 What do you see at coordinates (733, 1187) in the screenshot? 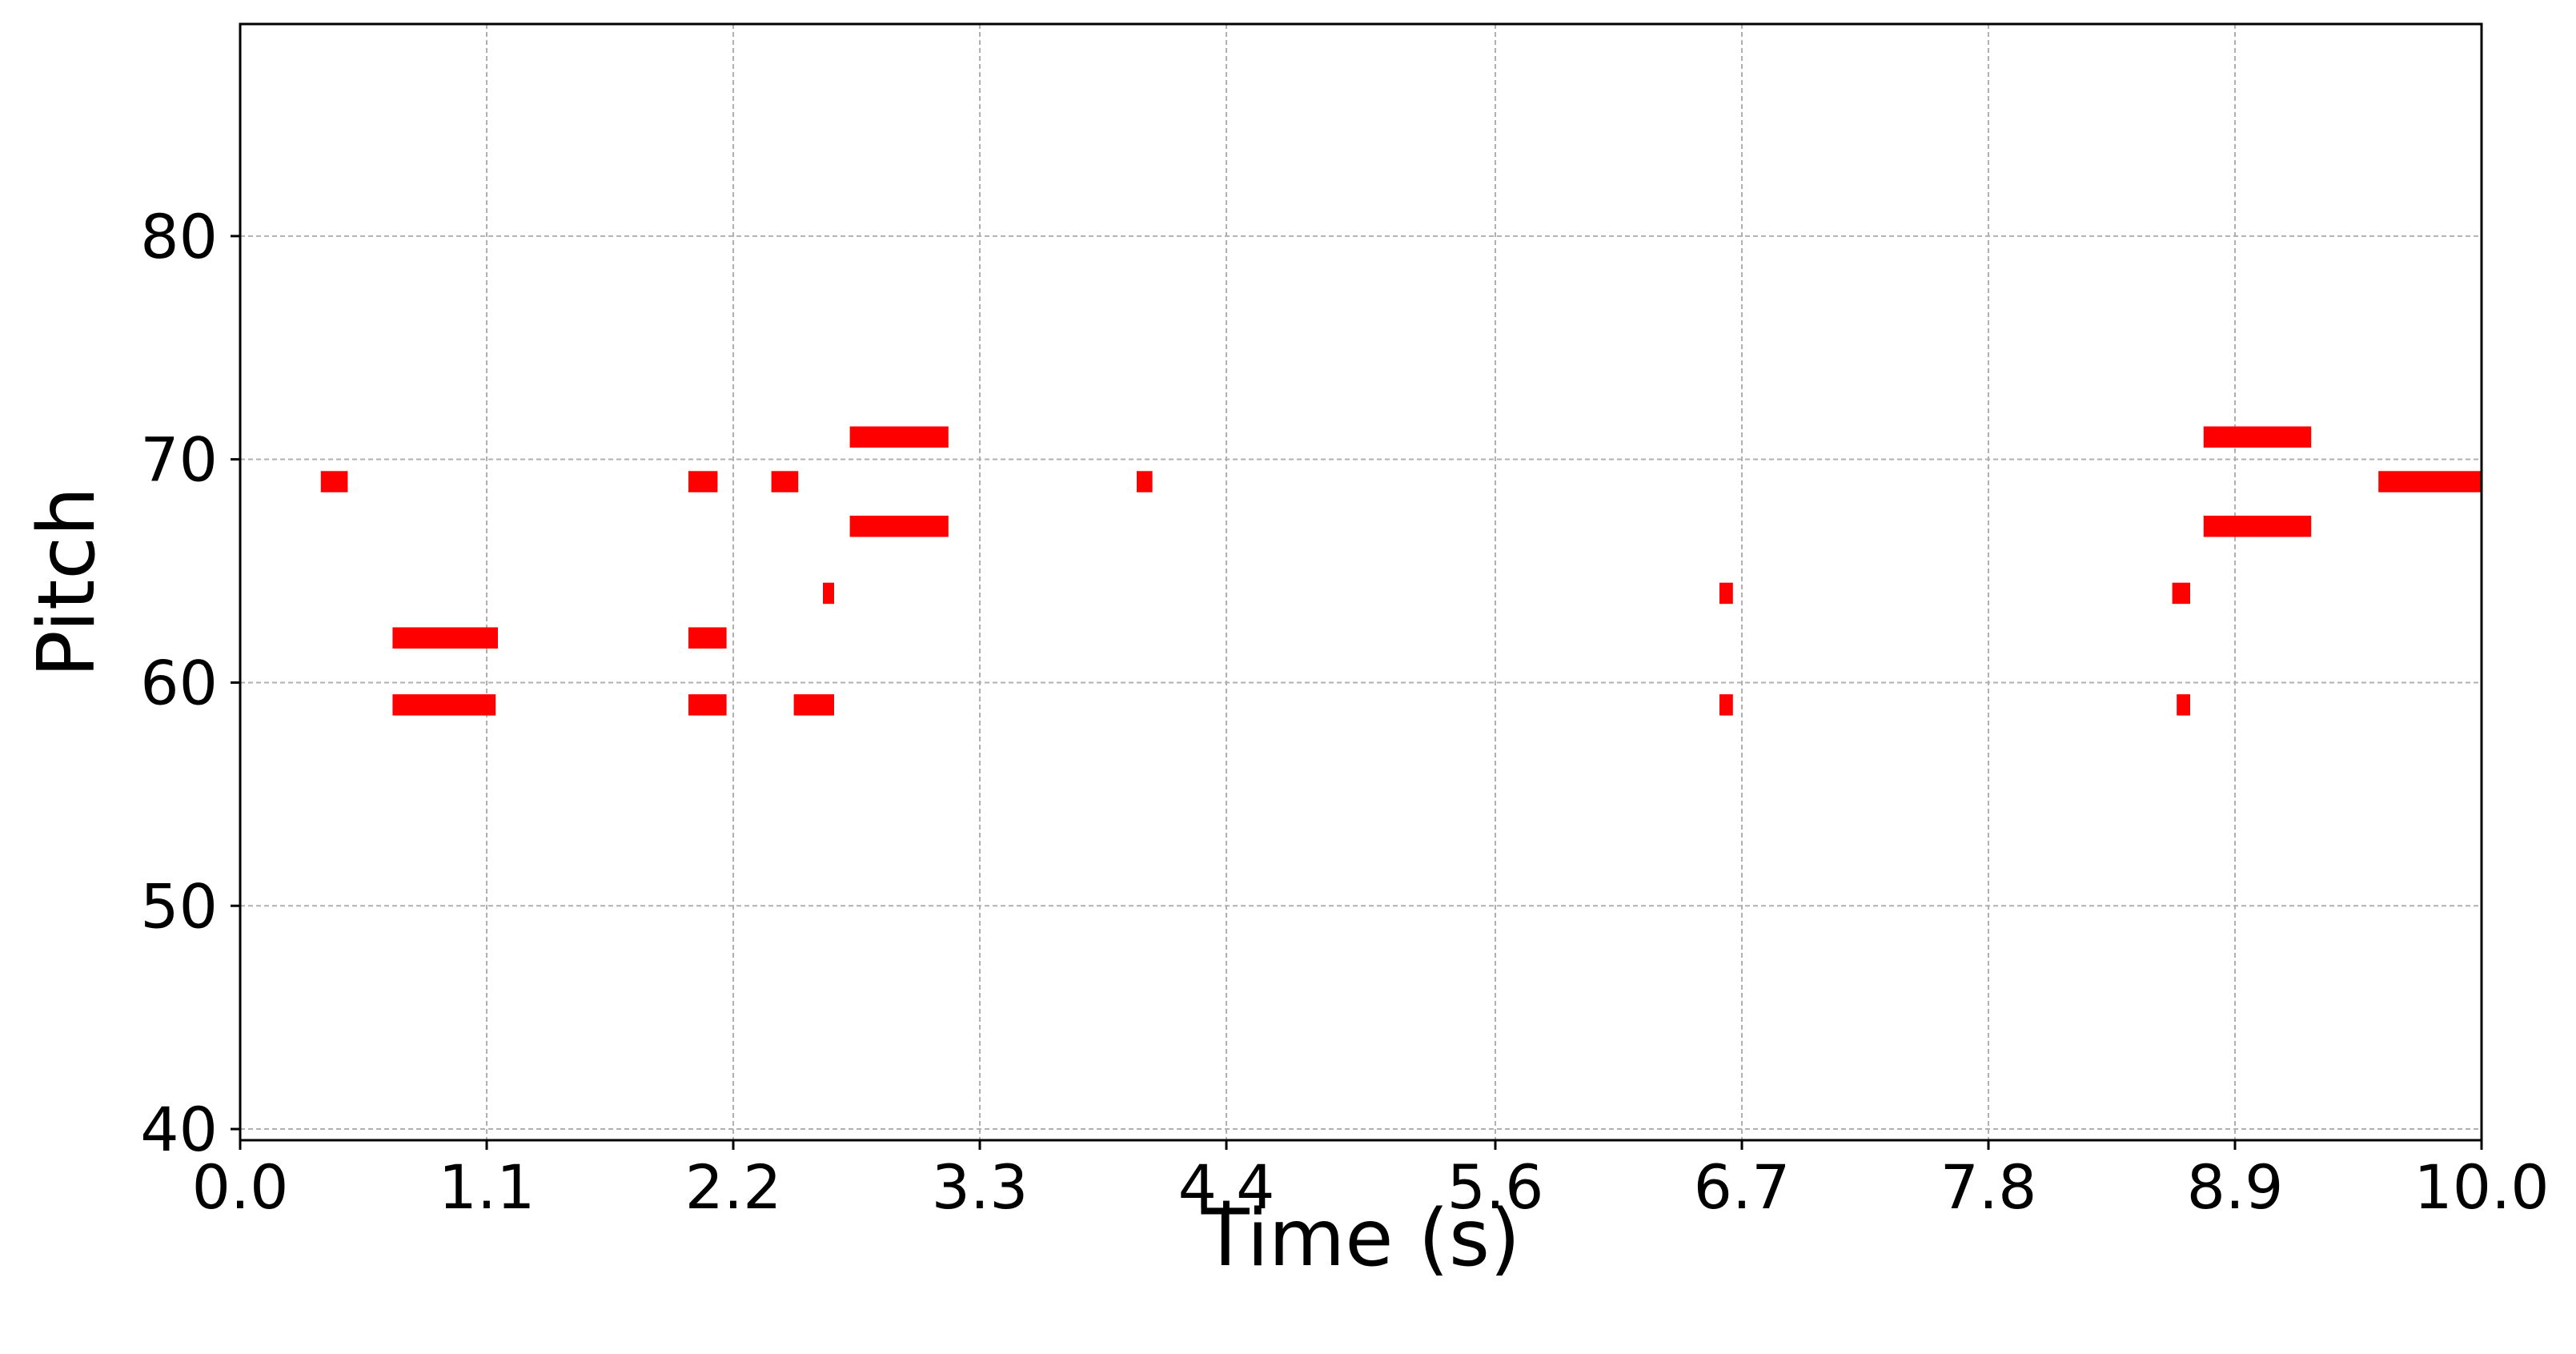
I see `x-tick-label: 2.2` at bounding box center [733, 1187].